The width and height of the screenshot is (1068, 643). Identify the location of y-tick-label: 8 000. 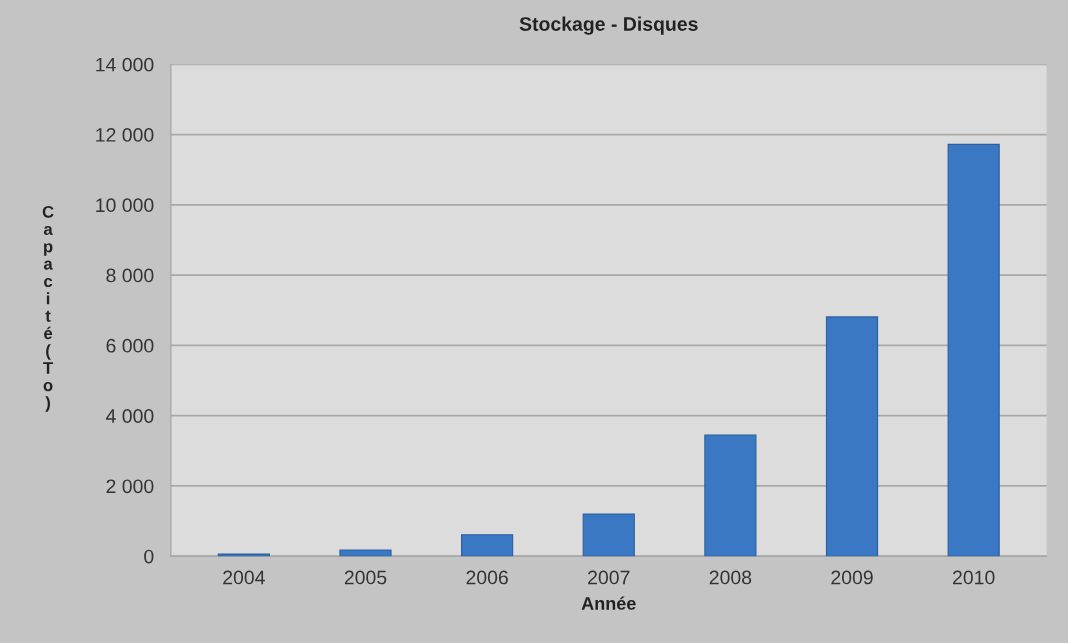
(130, 275).